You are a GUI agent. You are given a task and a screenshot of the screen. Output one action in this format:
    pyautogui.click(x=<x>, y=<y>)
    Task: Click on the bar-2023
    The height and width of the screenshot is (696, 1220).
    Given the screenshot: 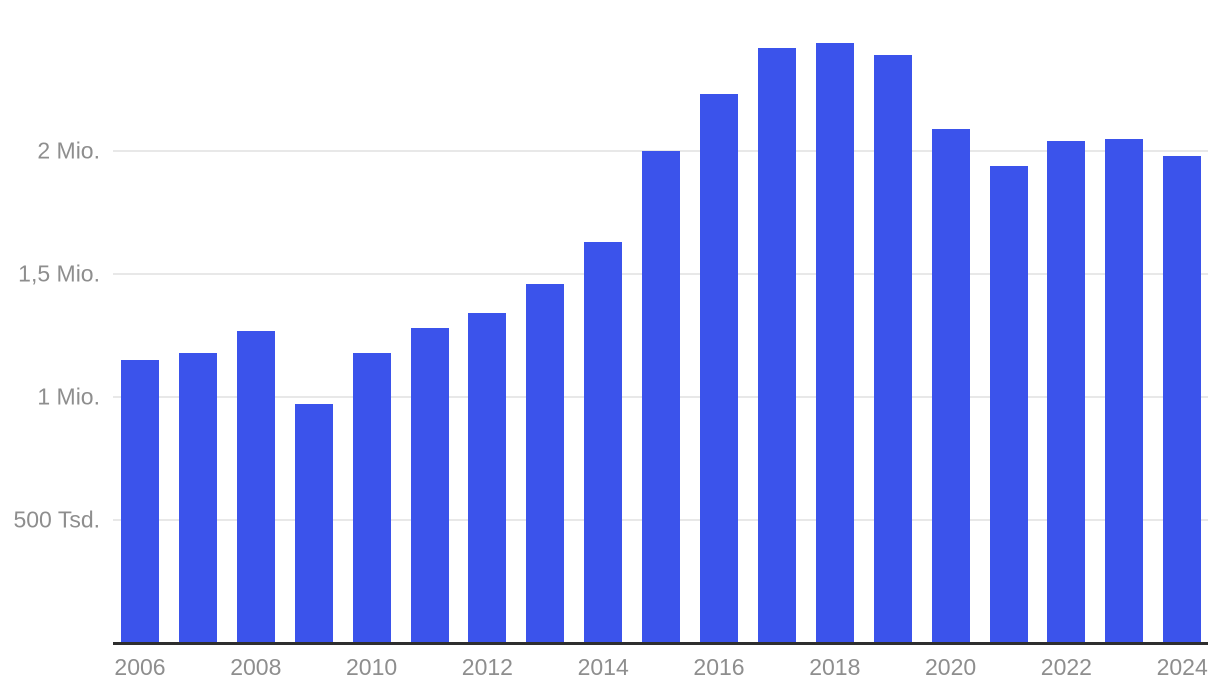 What is the action you would take?
    pyautogui.click(x=1124, y=390)
    